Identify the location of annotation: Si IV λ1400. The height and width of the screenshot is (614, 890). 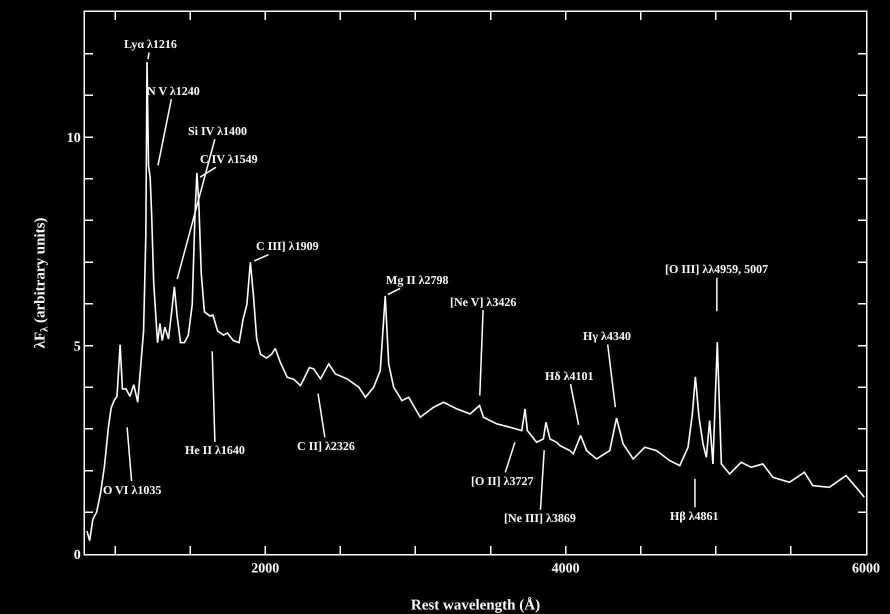
(218, 131).